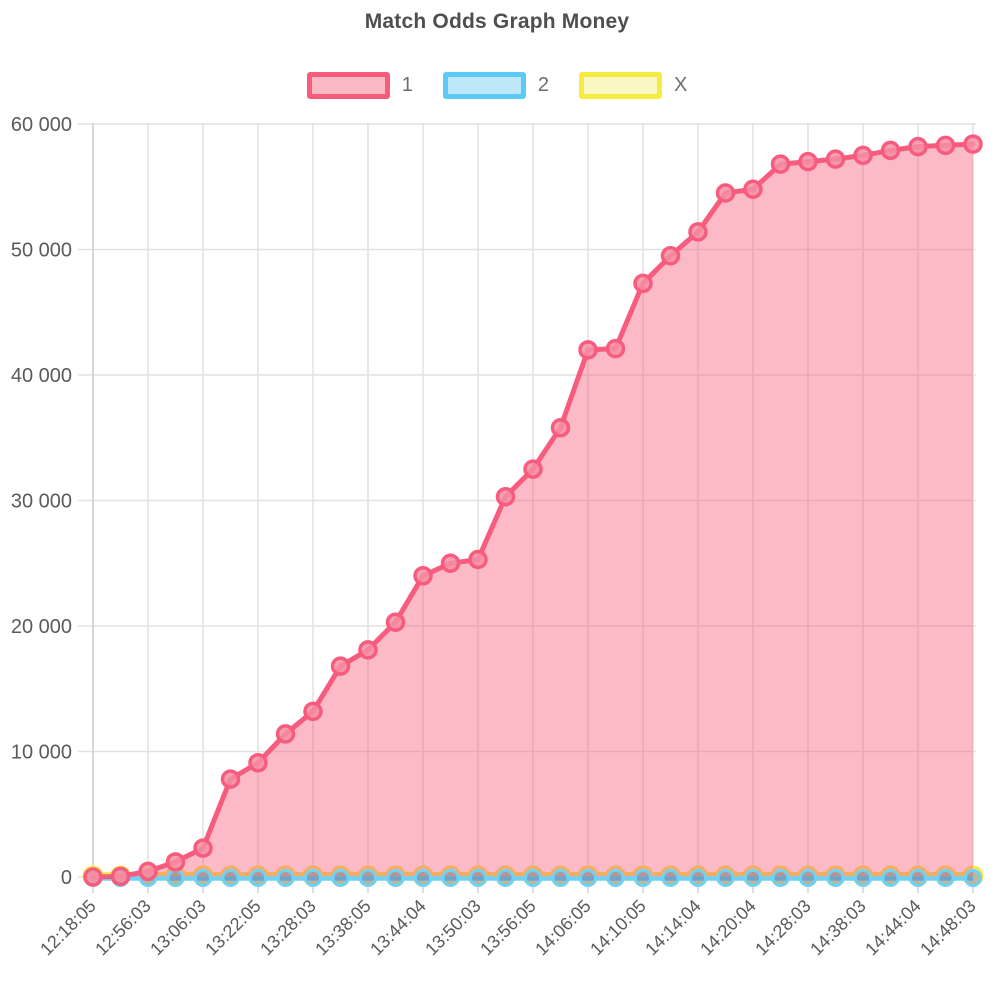  What do you see at coordinates (453, 928) in the screenshot?
I see `x-tick-label: 13:50:03` at bounding box center [453, 928].